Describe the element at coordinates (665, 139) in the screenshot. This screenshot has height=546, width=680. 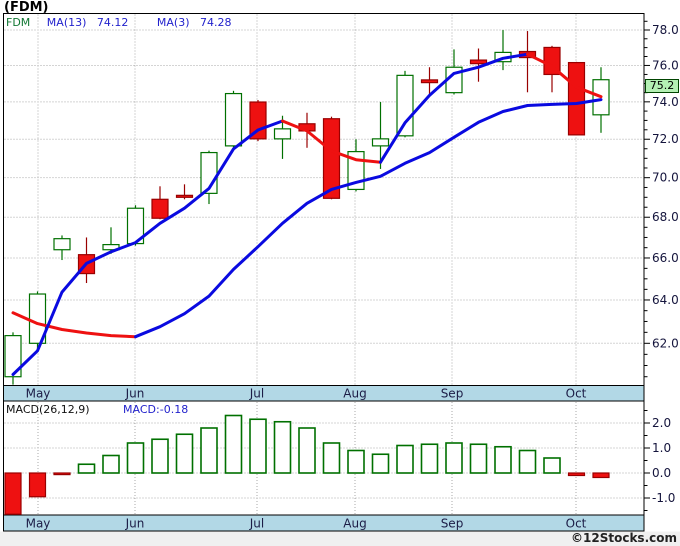
I see `price-axis-label: 72.0` at that location.